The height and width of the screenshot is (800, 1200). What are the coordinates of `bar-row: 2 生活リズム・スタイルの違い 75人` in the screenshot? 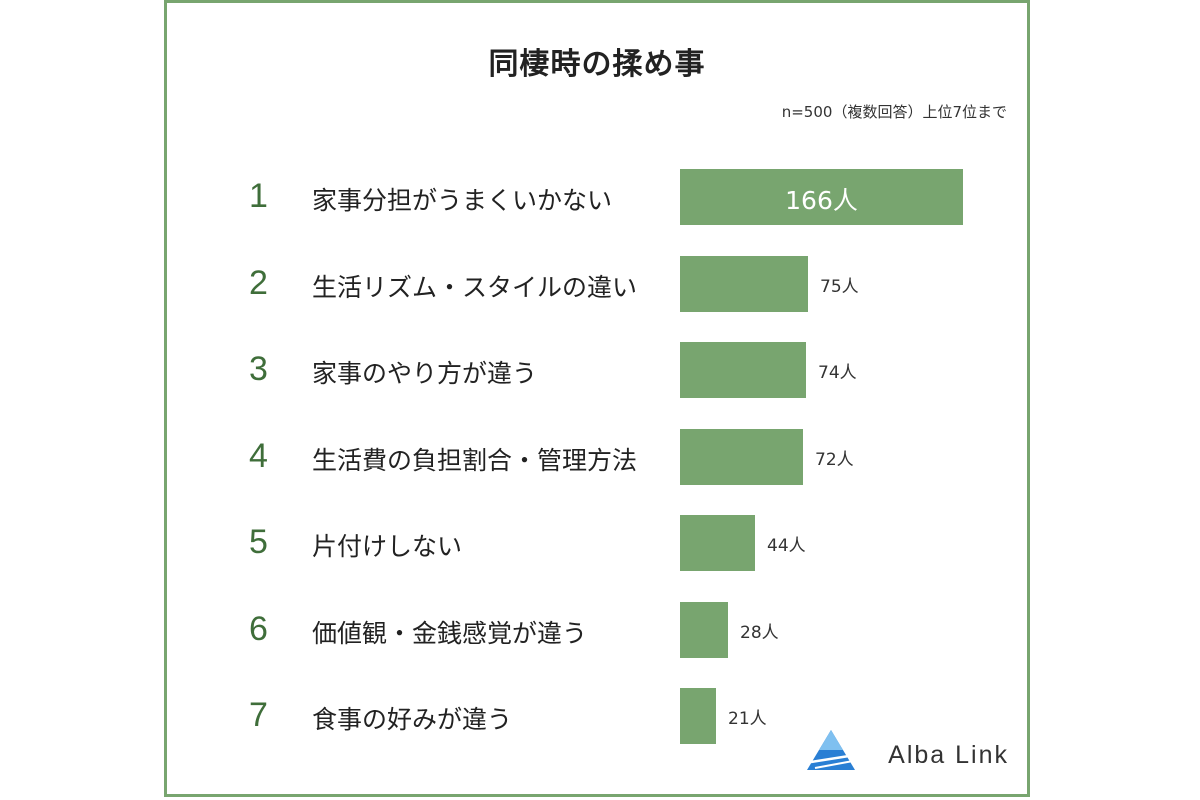 It's located at (597, 283).